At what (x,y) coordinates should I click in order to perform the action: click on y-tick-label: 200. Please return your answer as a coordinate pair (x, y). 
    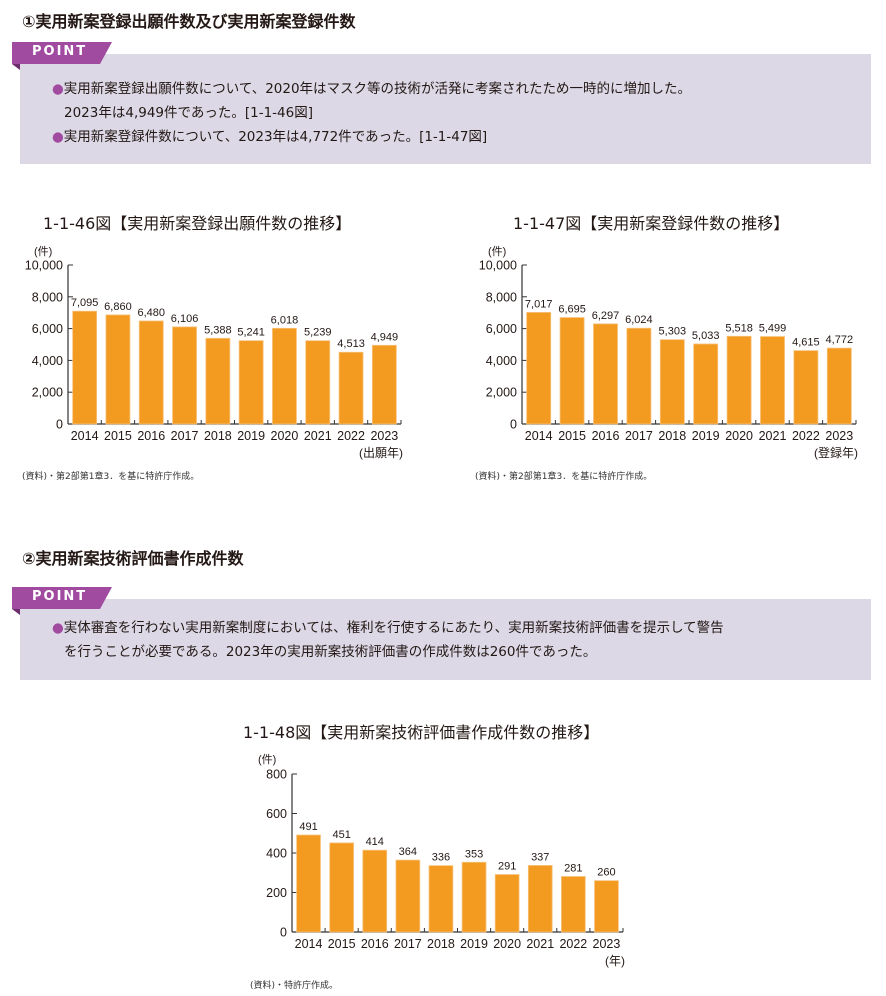
    Looking at the image, I should click on (276, 893).